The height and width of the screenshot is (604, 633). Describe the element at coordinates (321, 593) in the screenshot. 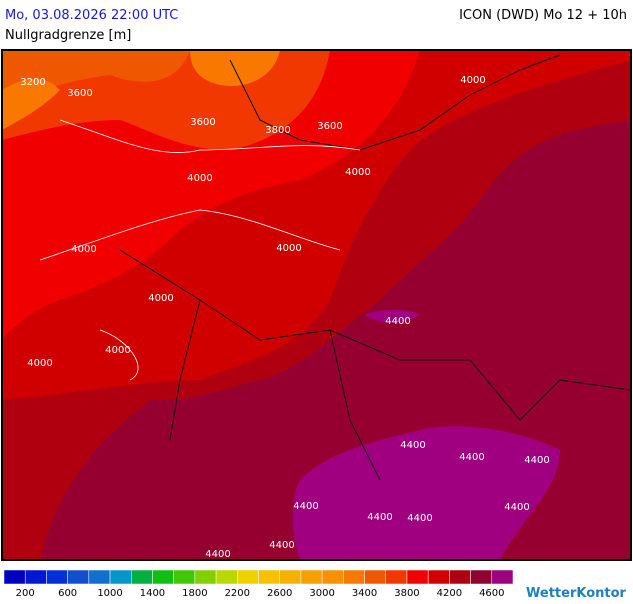

I see `legend-label: 3000` at that location.